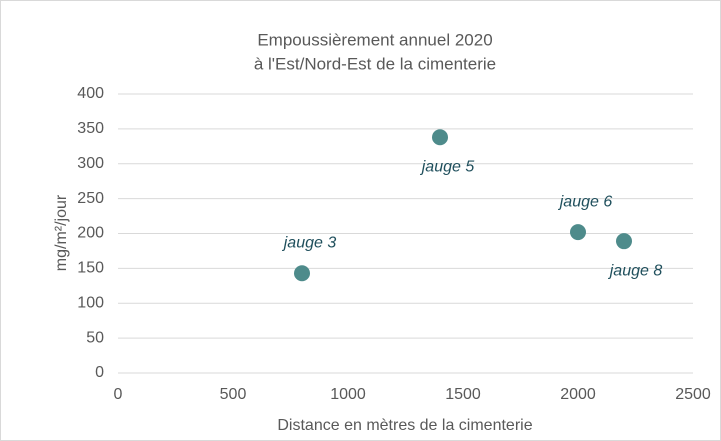  I want to click on y-tick-label: 100, so click(90, 302).